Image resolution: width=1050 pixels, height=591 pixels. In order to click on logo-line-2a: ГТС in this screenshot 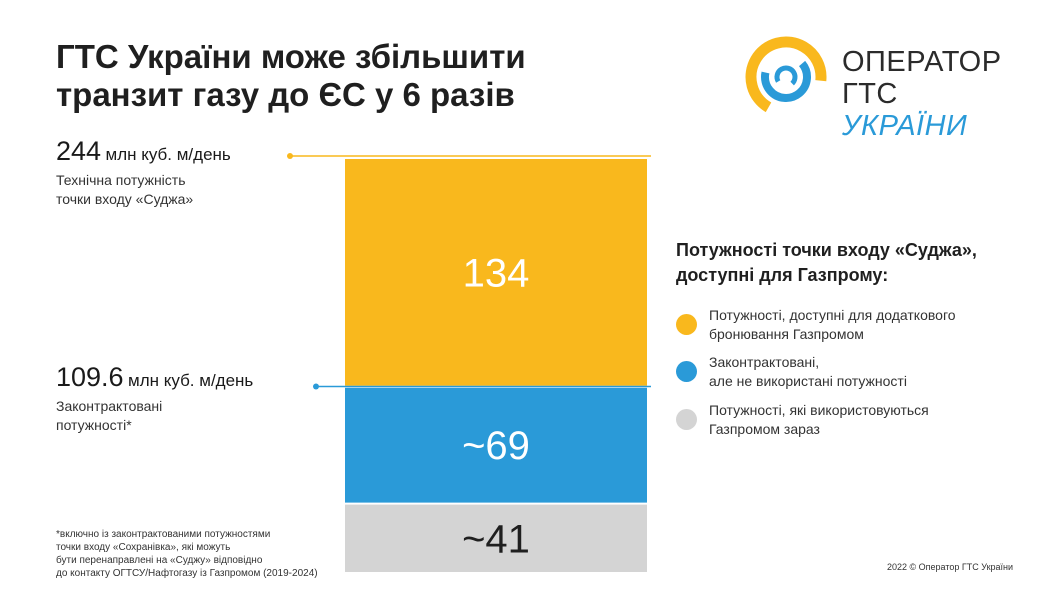, I will do `click(870, 94)`.